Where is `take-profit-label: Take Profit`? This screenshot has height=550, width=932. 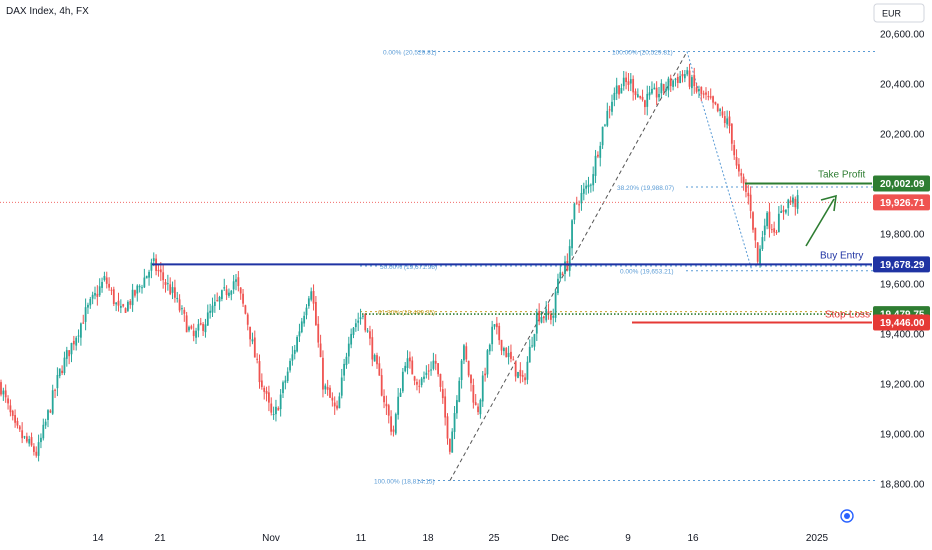
take-profit-label: Take Profit is located at coordinates (841, 174).